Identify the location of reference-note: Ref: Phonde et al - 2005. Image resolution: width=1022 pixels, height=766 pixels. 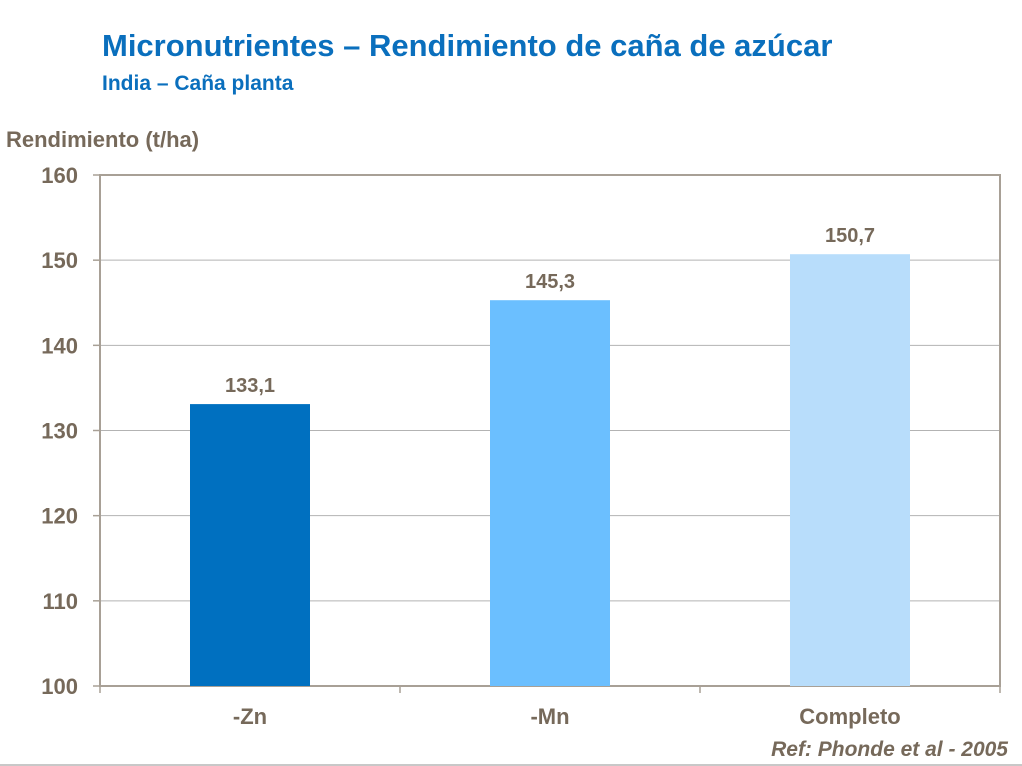
(889, 749).